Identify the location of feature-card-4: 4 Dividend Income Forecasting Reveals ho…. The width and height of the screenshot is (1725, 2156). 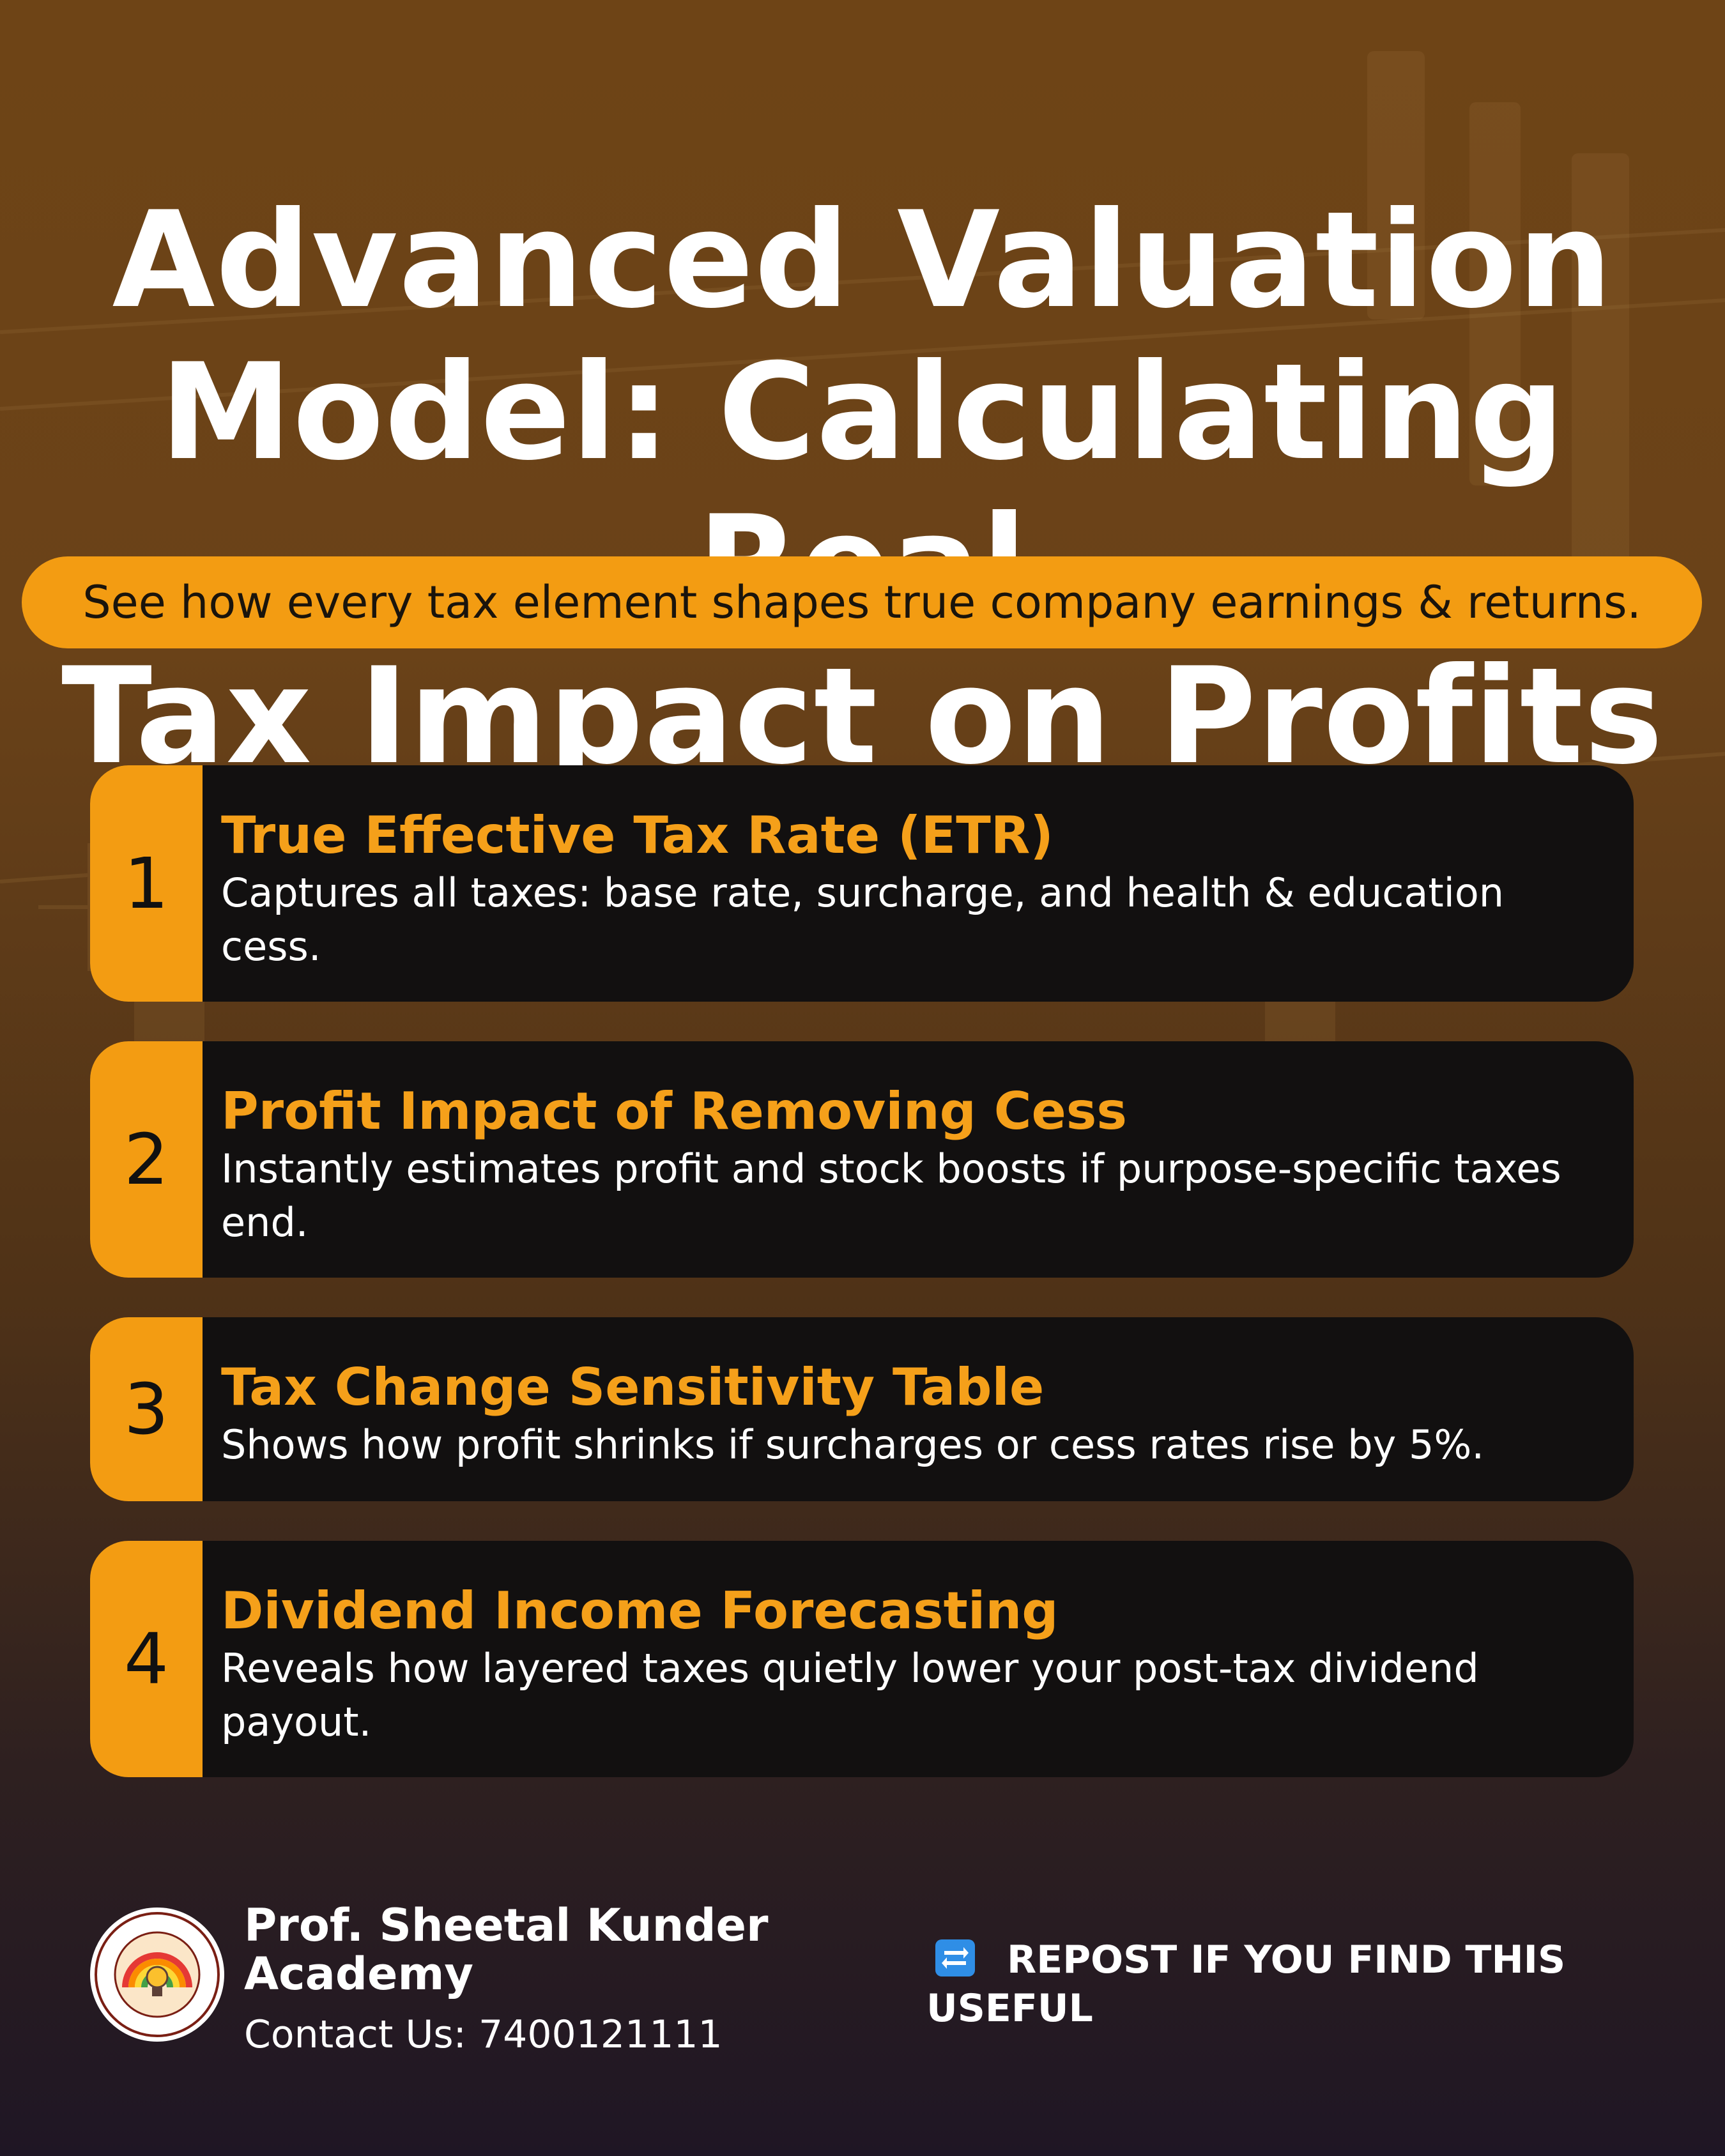
(862, 1659).